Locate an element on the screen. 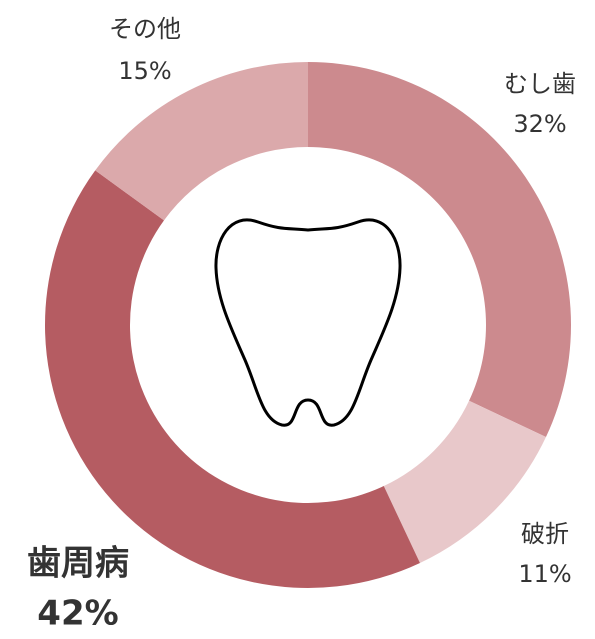 Image resolution: width=595 pixels, height=639 pixels. tooth-icon is located at coordinates (308, 322).